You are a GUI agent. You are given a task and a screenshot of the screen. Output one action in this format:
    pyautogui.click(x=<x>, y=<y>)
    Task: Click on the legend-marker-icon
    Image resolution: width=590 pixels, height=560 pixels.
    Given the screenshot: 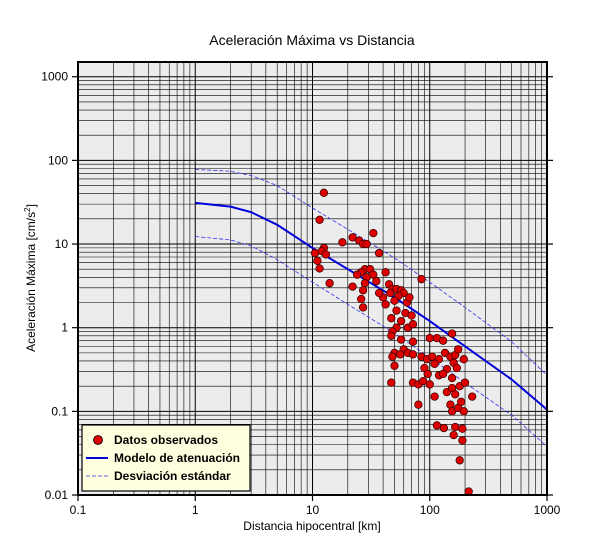 What is the action you would take?
    pyautogui.click(x=98, y=440)
    